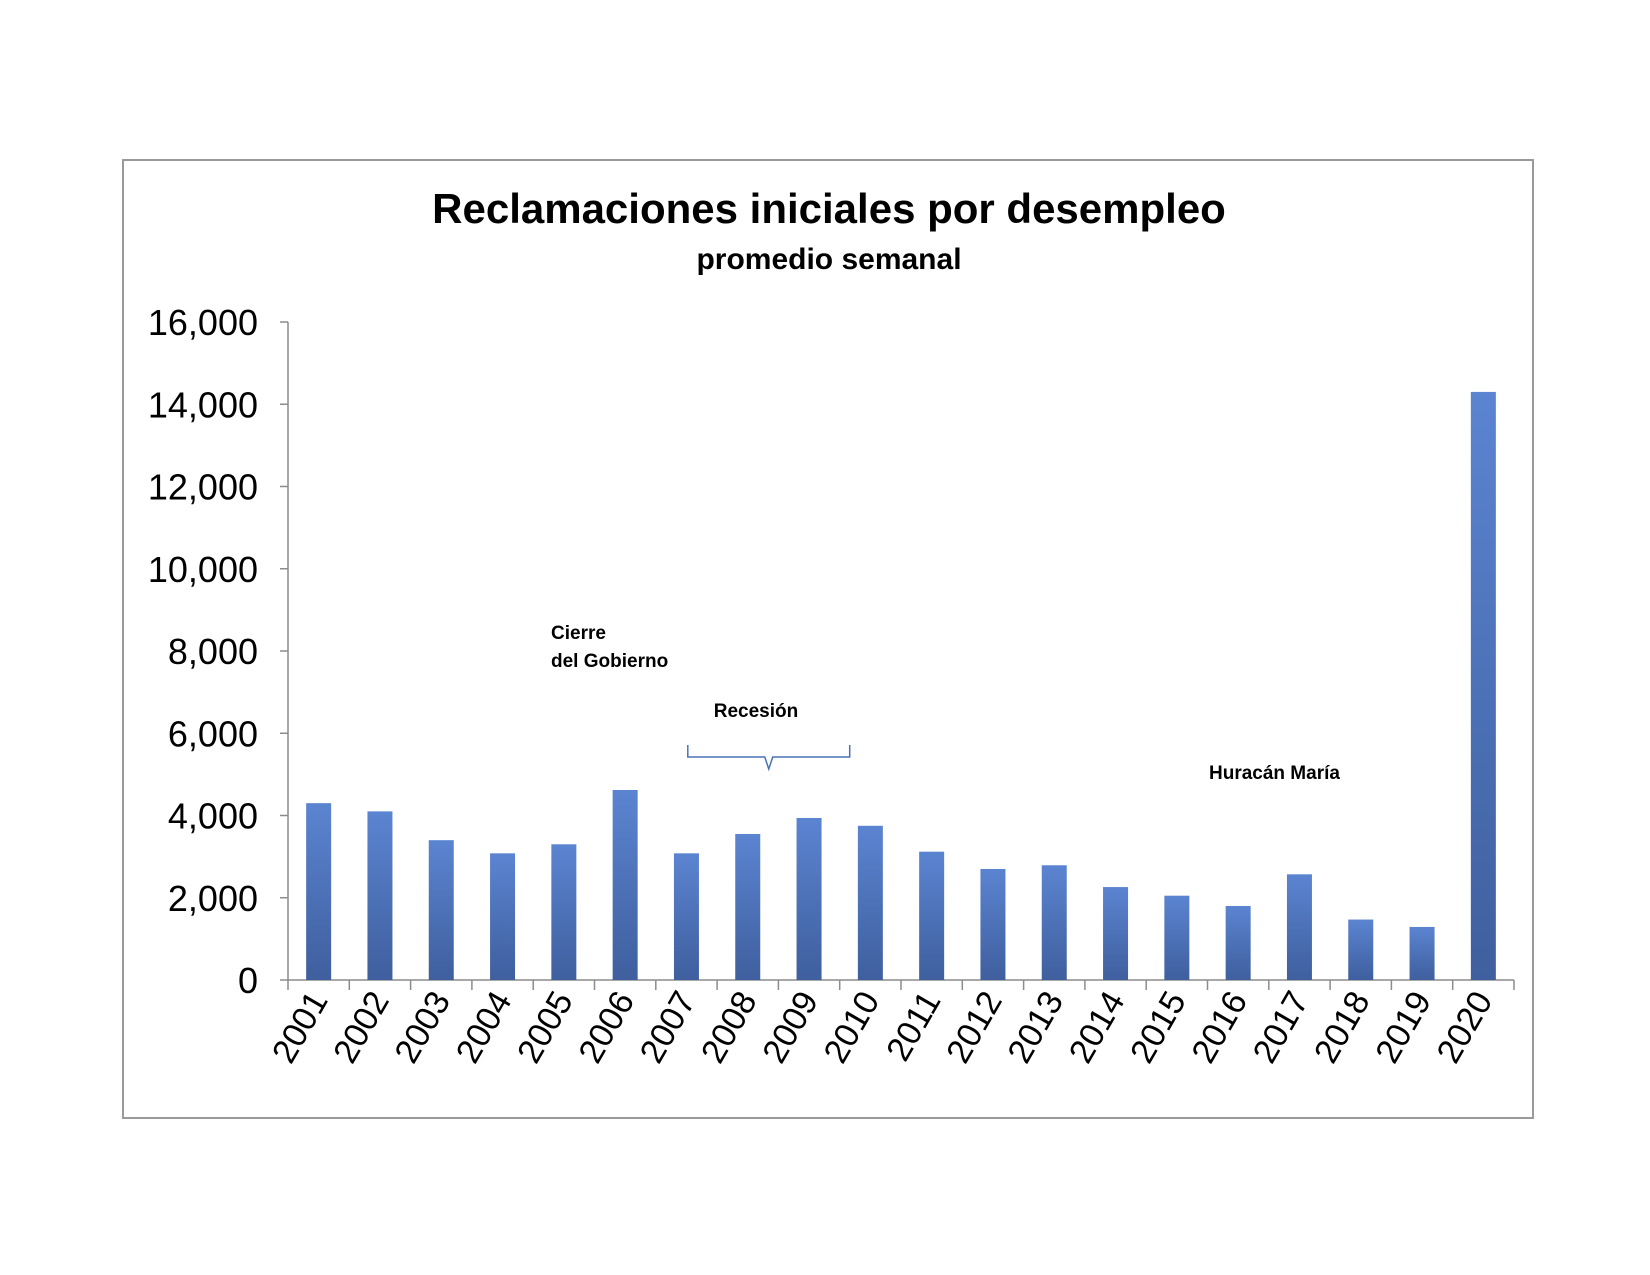 The width and height of the screenshot is (1650, 1275). Describe the element at coordinates (564, 912) in the screenshot. I see `bar-2005` at that location.